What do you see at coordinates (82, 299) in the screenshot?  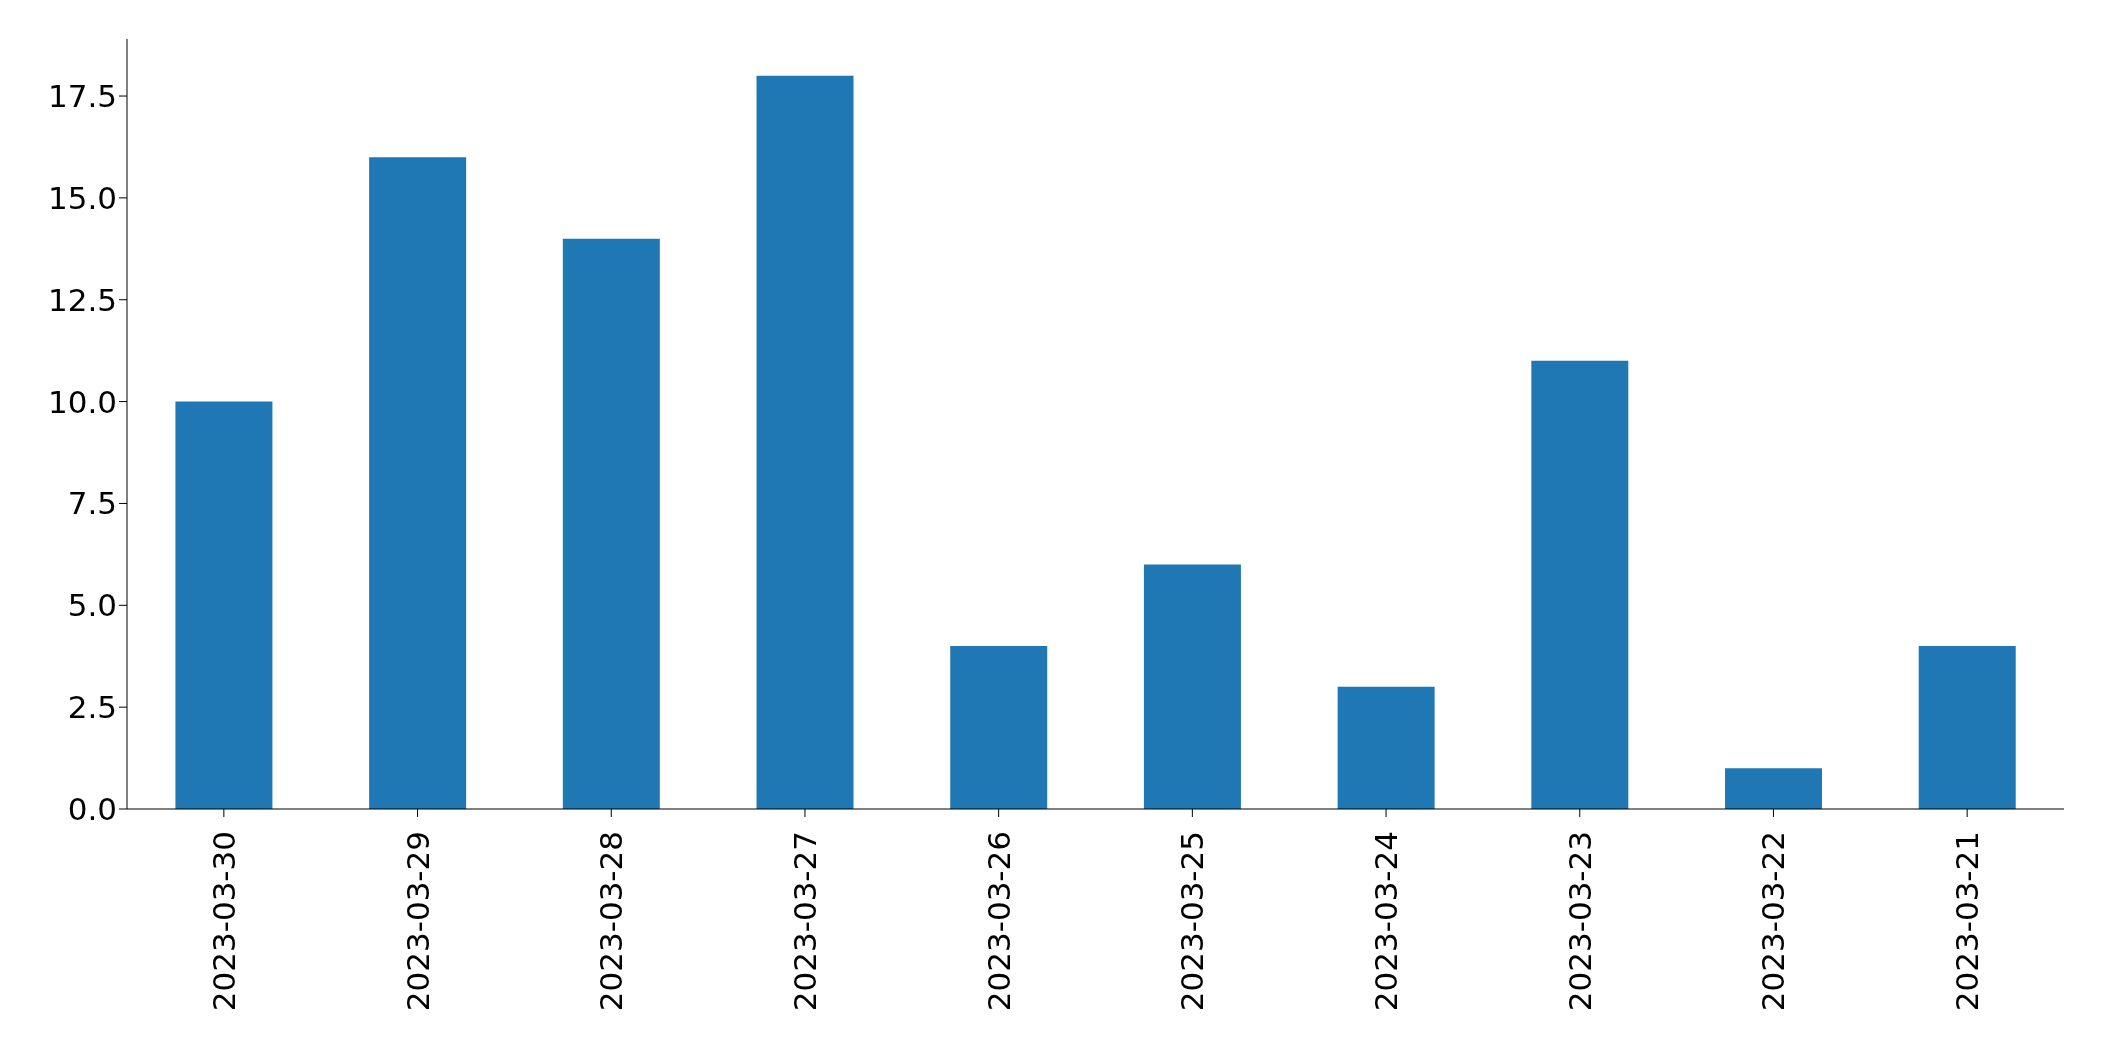 I see `y-tick-label: 12.5` at bounding box center [82, 299].